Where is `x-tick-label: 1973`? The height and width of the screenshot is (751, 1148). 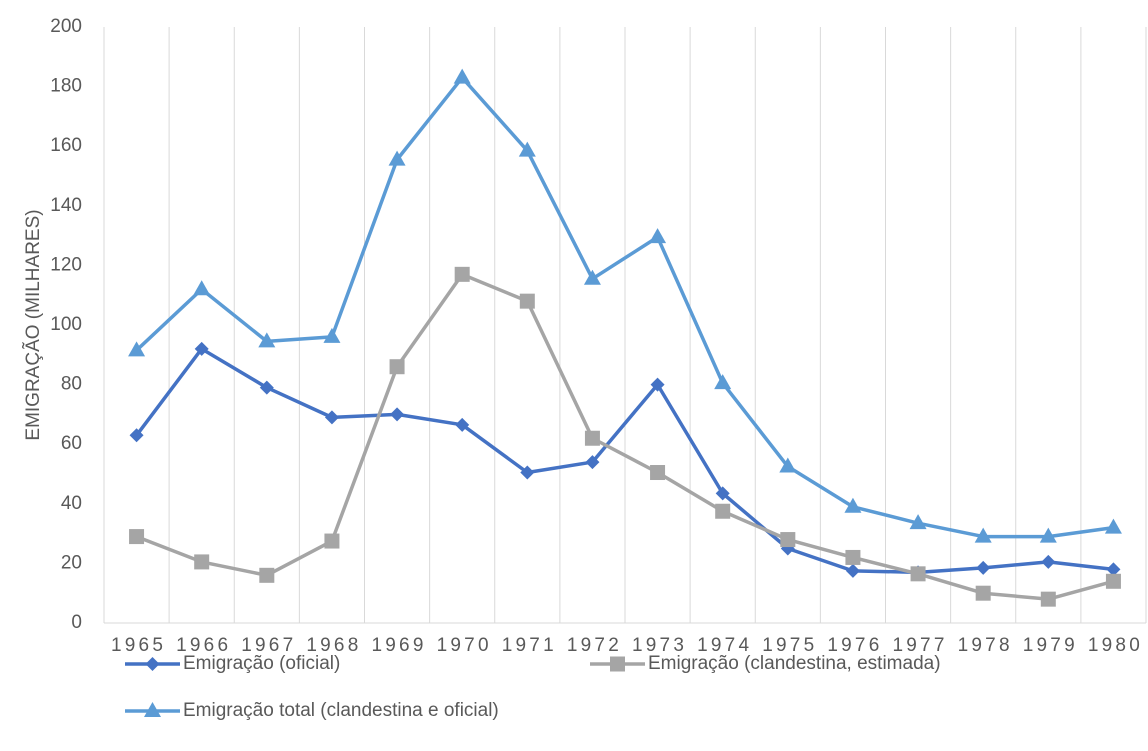 x-tick-label: 1973 is located at coordinates (659, 645).